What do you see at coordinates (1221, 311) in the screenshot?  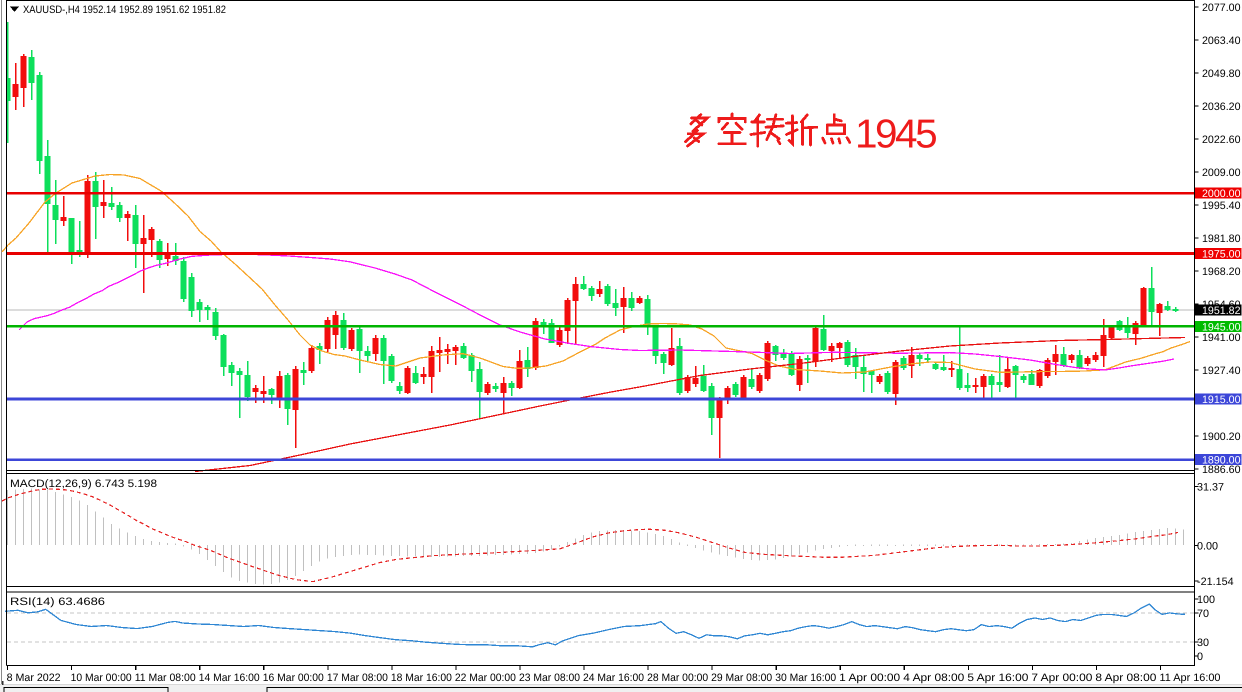 I see `svg-text: 1951.82` at bounding box center [1221, 311].